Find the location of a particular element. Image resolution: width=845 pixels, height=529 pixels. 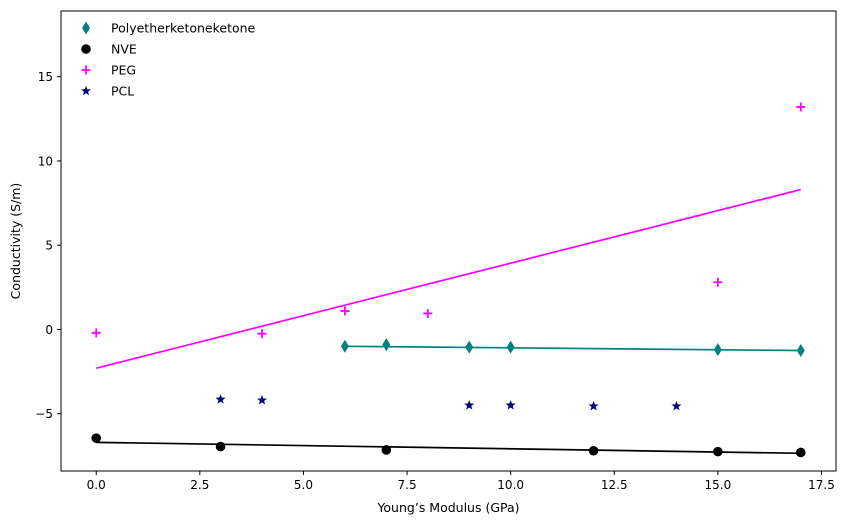

x-tick-label: 10.0 is located at coordinates (510, 485).